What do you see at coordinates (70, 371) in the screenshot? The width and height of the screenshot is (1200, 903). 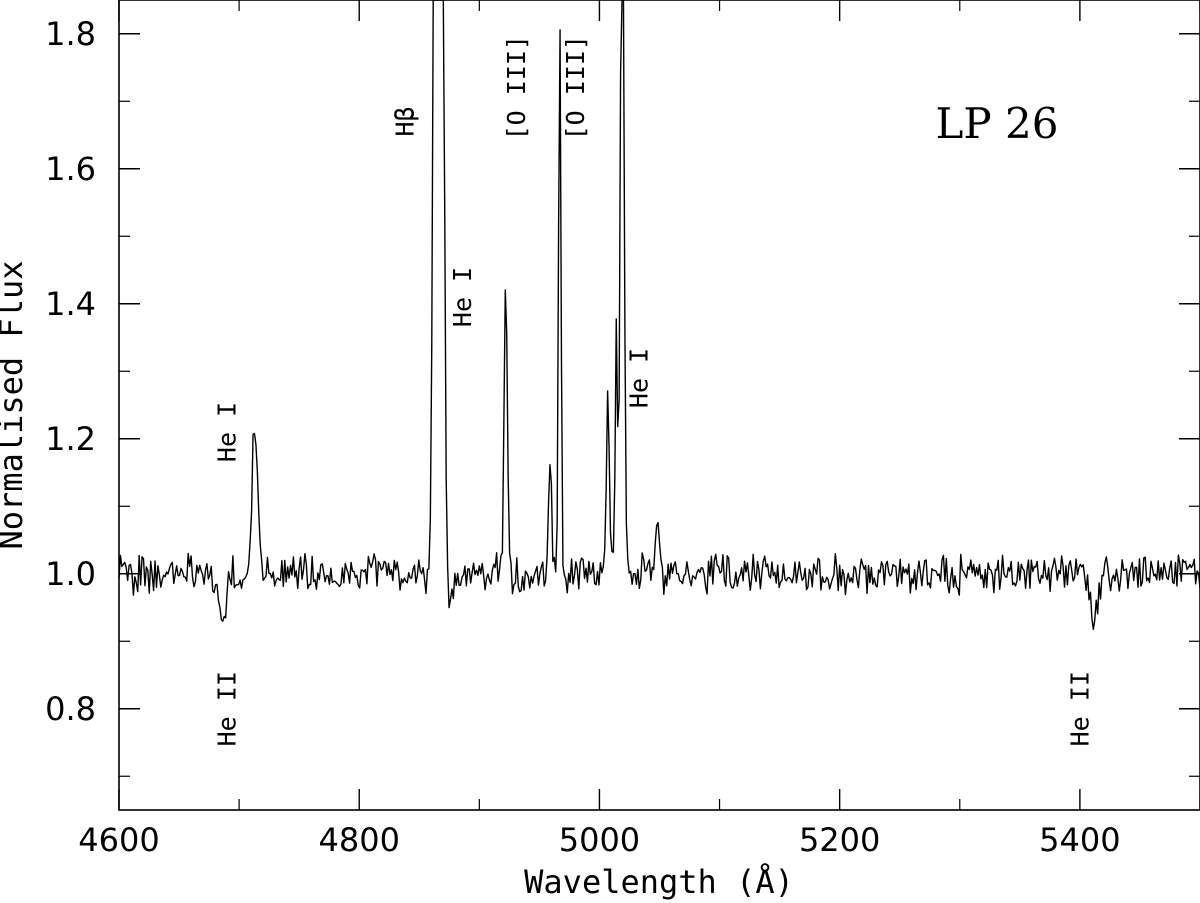 I see `y-axis-tick-labels: 0.8 1.0 1.2 1.4 1.6 1.8` at bounding box center [70, 371].